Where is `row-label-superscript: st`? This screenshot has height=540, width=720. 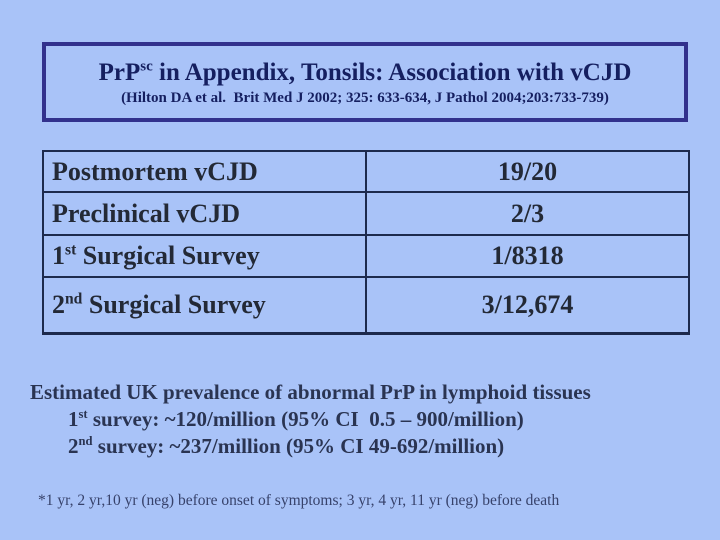
row-label-superscript: st is located at coordinates (71, 250).